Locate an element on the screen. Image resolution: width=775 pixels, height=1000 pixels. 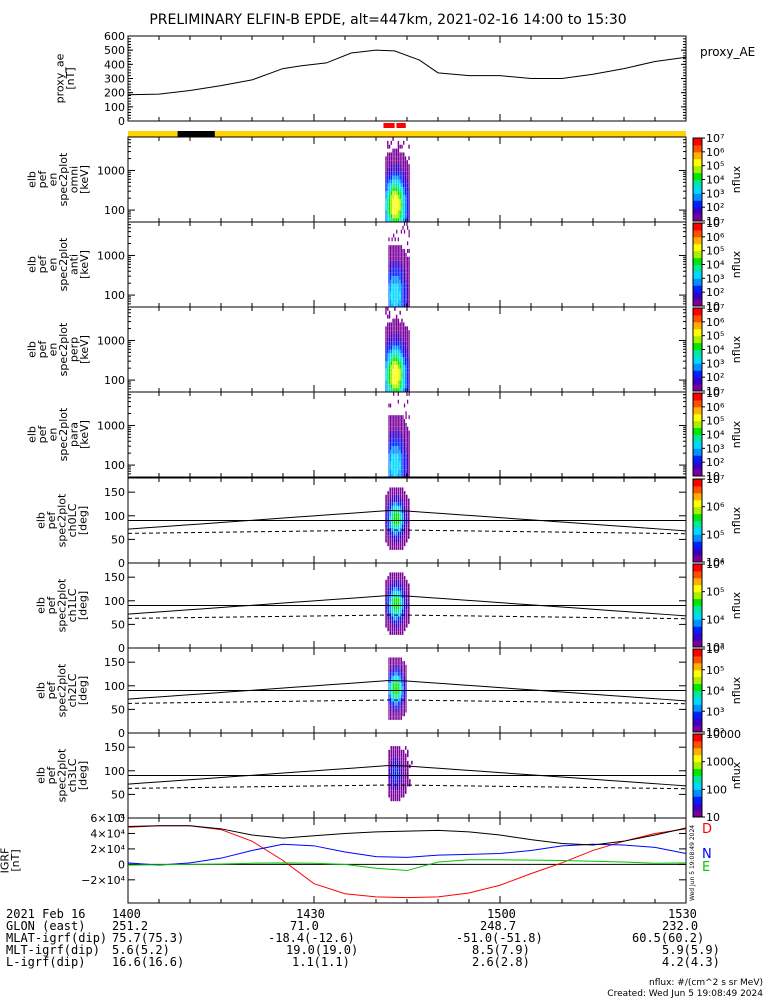
colorbar-tick-label: 10⁷ is located at coordinates (715, 479).